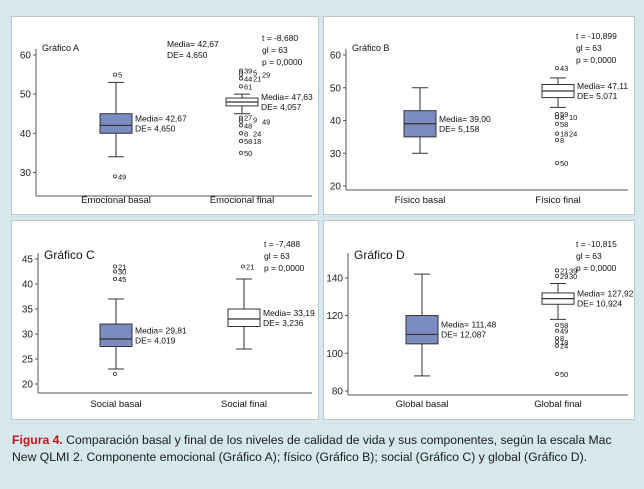 Image resolution: width=644 pixels, height=489 pixels. What do you see at coordinates (122, 279) in the screenshot?
I see `outlier-label: 45` at bounding box center [122, 279].